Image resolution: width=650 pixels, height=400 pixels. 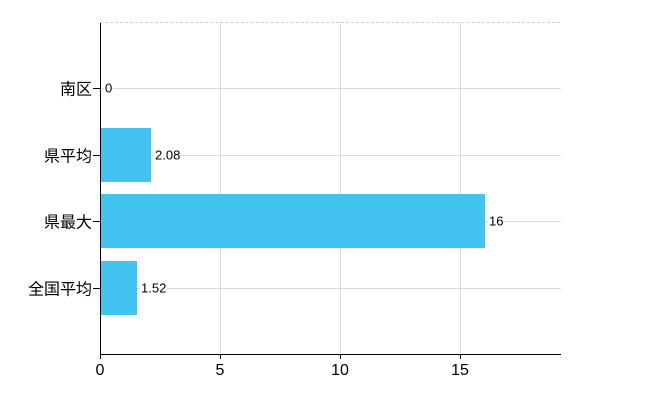 I want to click on bar-value-label: 16, so click(x=496, y=221).